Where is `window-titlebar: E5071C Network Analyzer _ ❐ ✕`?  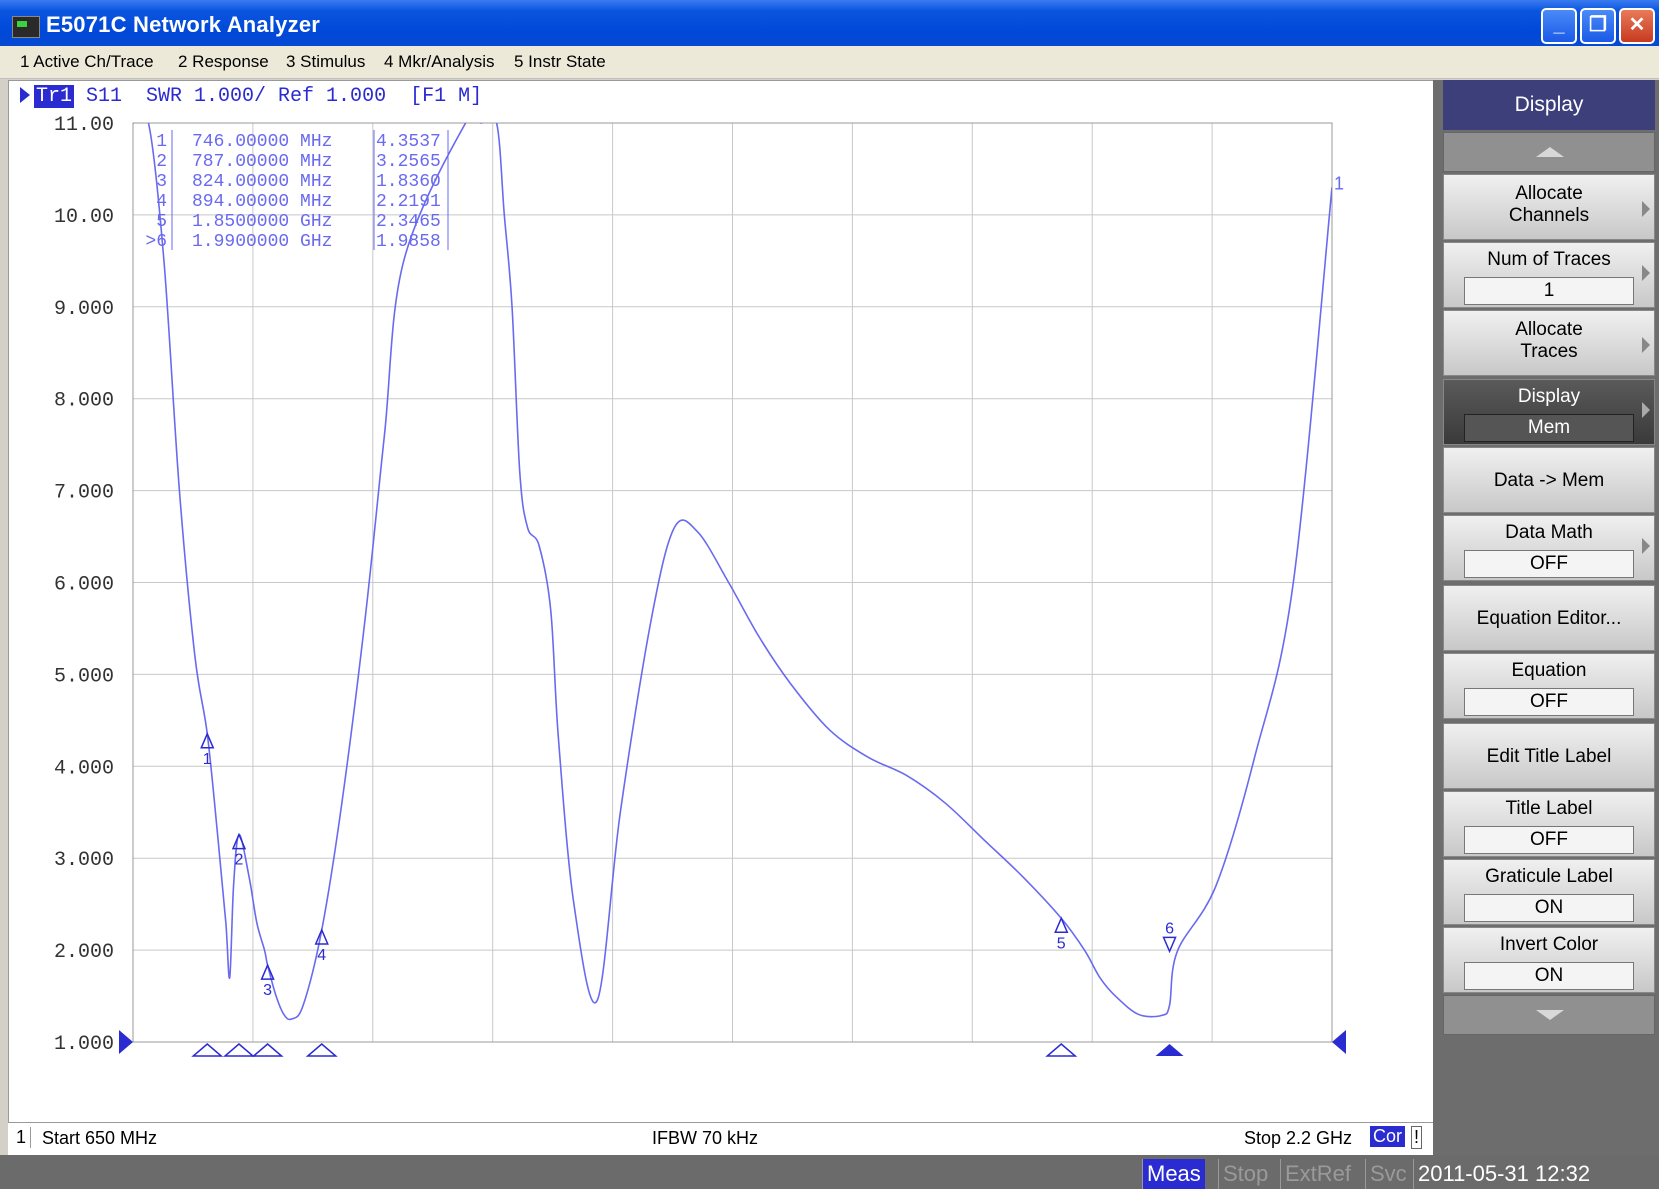
window-titlebar: E5071C Network Analyzer _ ❐ ✕ is located at coordinates (829, 27).